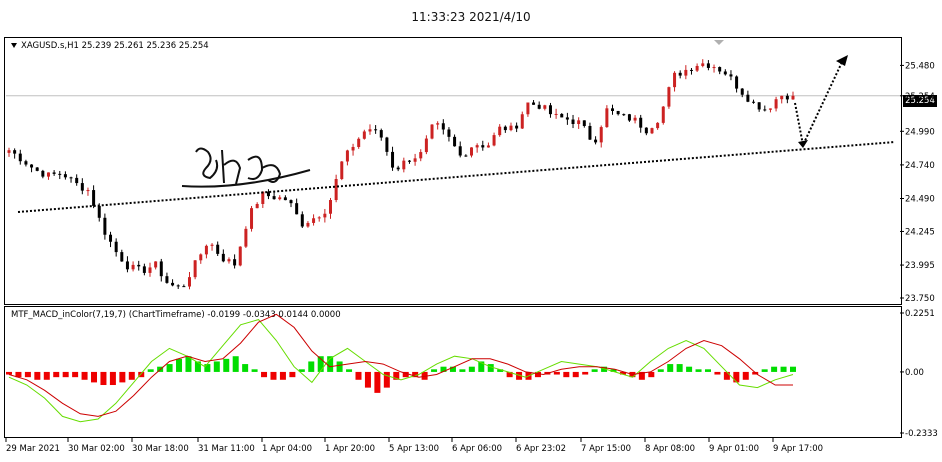 The height and width of the screenshot is (462, 942). What do you see at coordinates (471, 17) in the screenshot?
I see `timestamp: 11:33:23 2021/4/10` at bounding box center [471, 17].